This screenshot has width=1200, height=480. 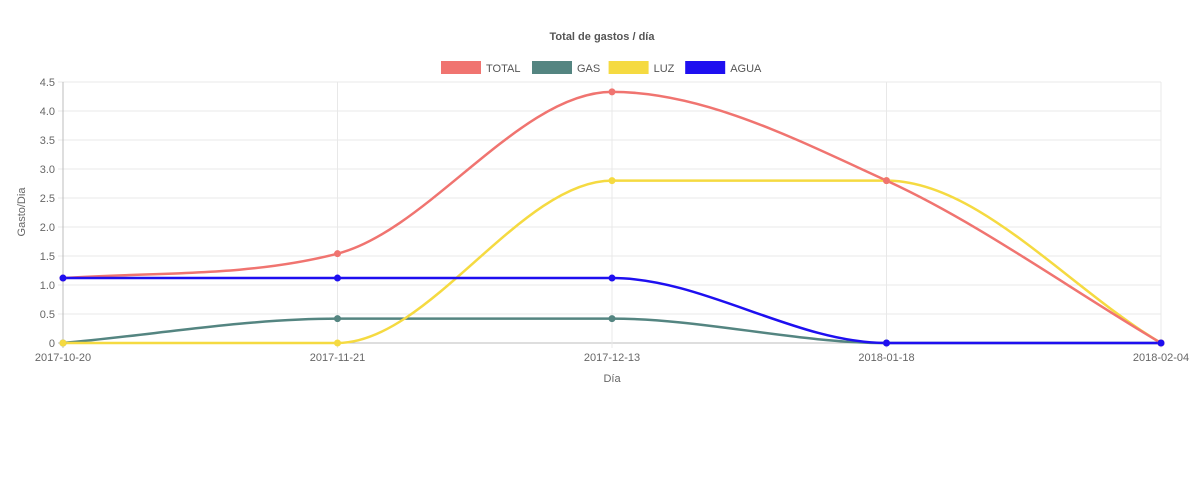 I want to click on legend: TOTAL GAS LUZ AGUA, so click(x=601, y=68).